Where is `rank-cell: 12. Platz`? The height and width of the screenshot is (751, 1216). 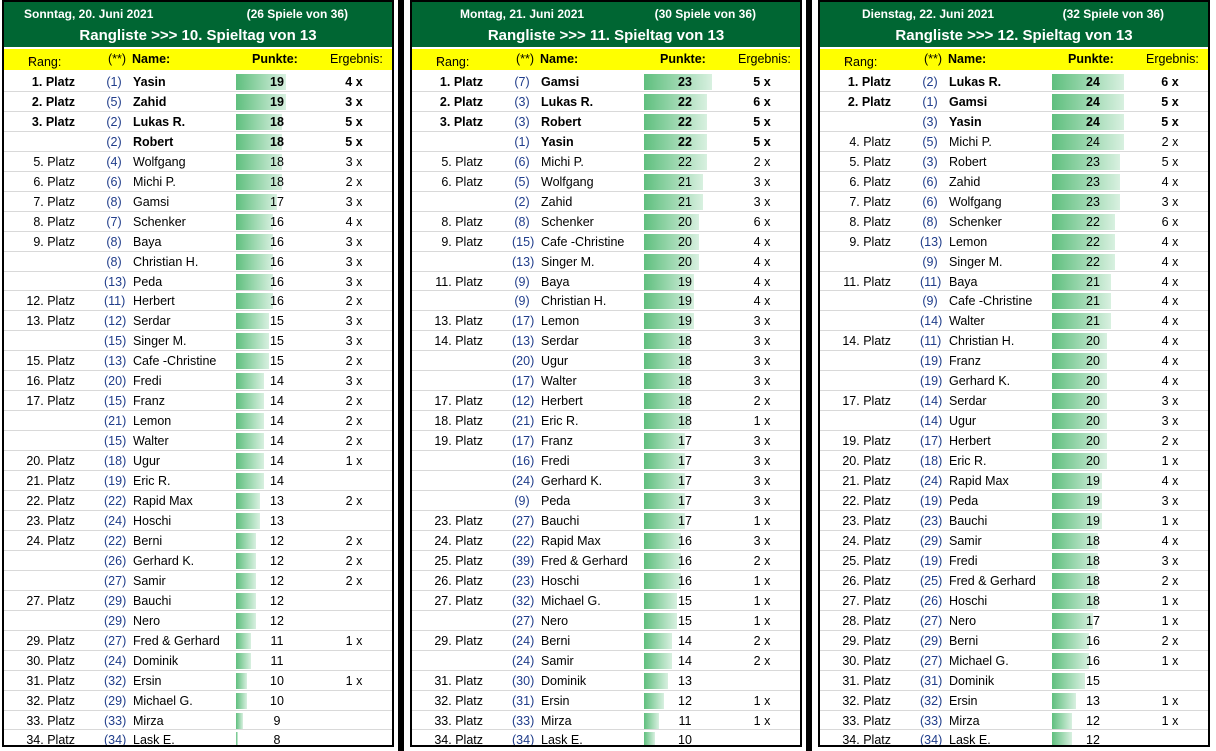 rank-cell: 12. Platz is located at coordinates (50, 301).